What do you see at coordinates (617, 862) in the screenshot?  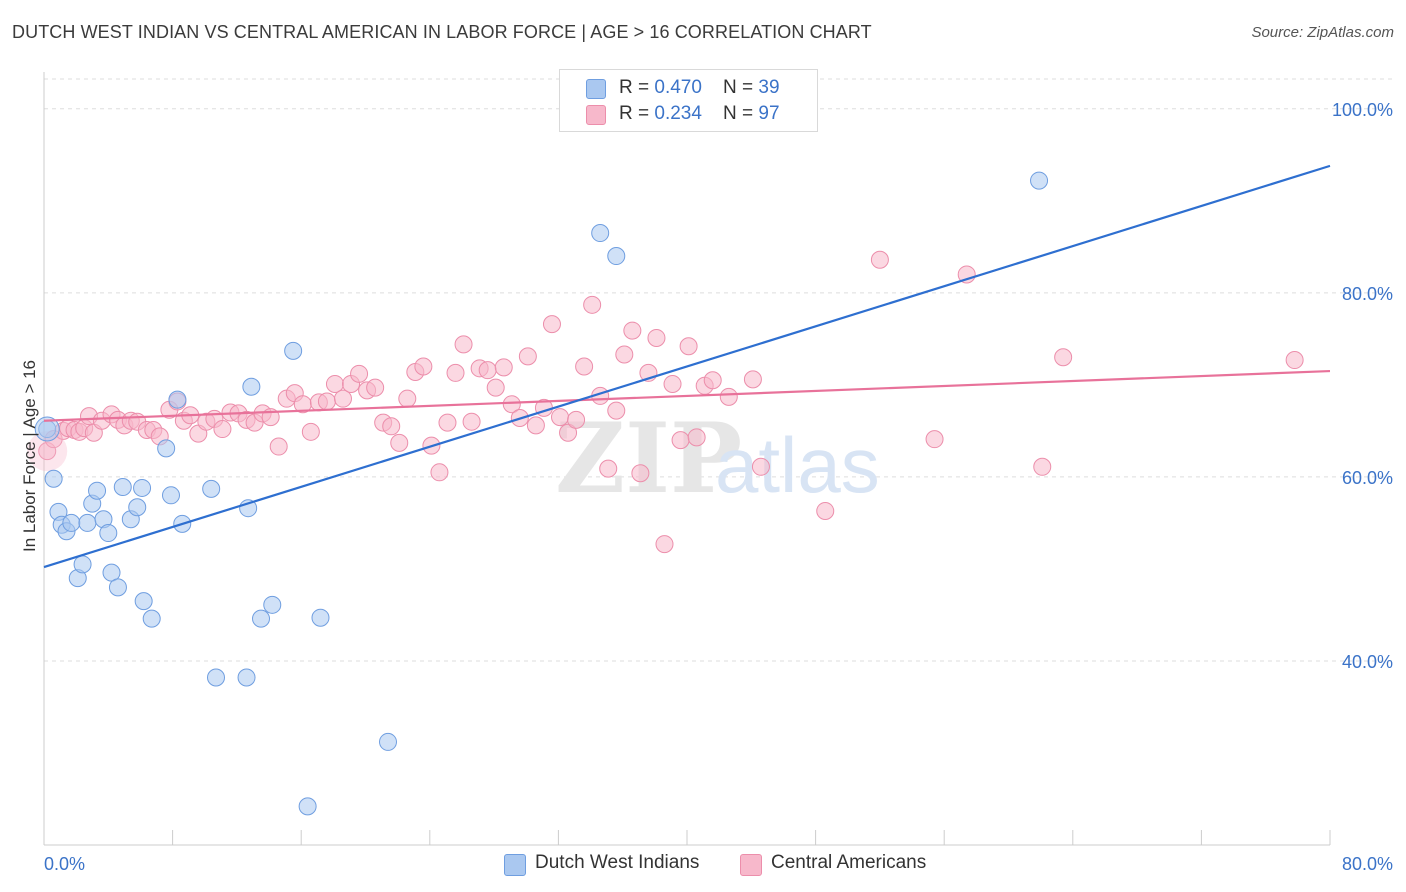 I see `bottom-legend-label-blue: Dutch West Indians` at bounding box center [617, 862].